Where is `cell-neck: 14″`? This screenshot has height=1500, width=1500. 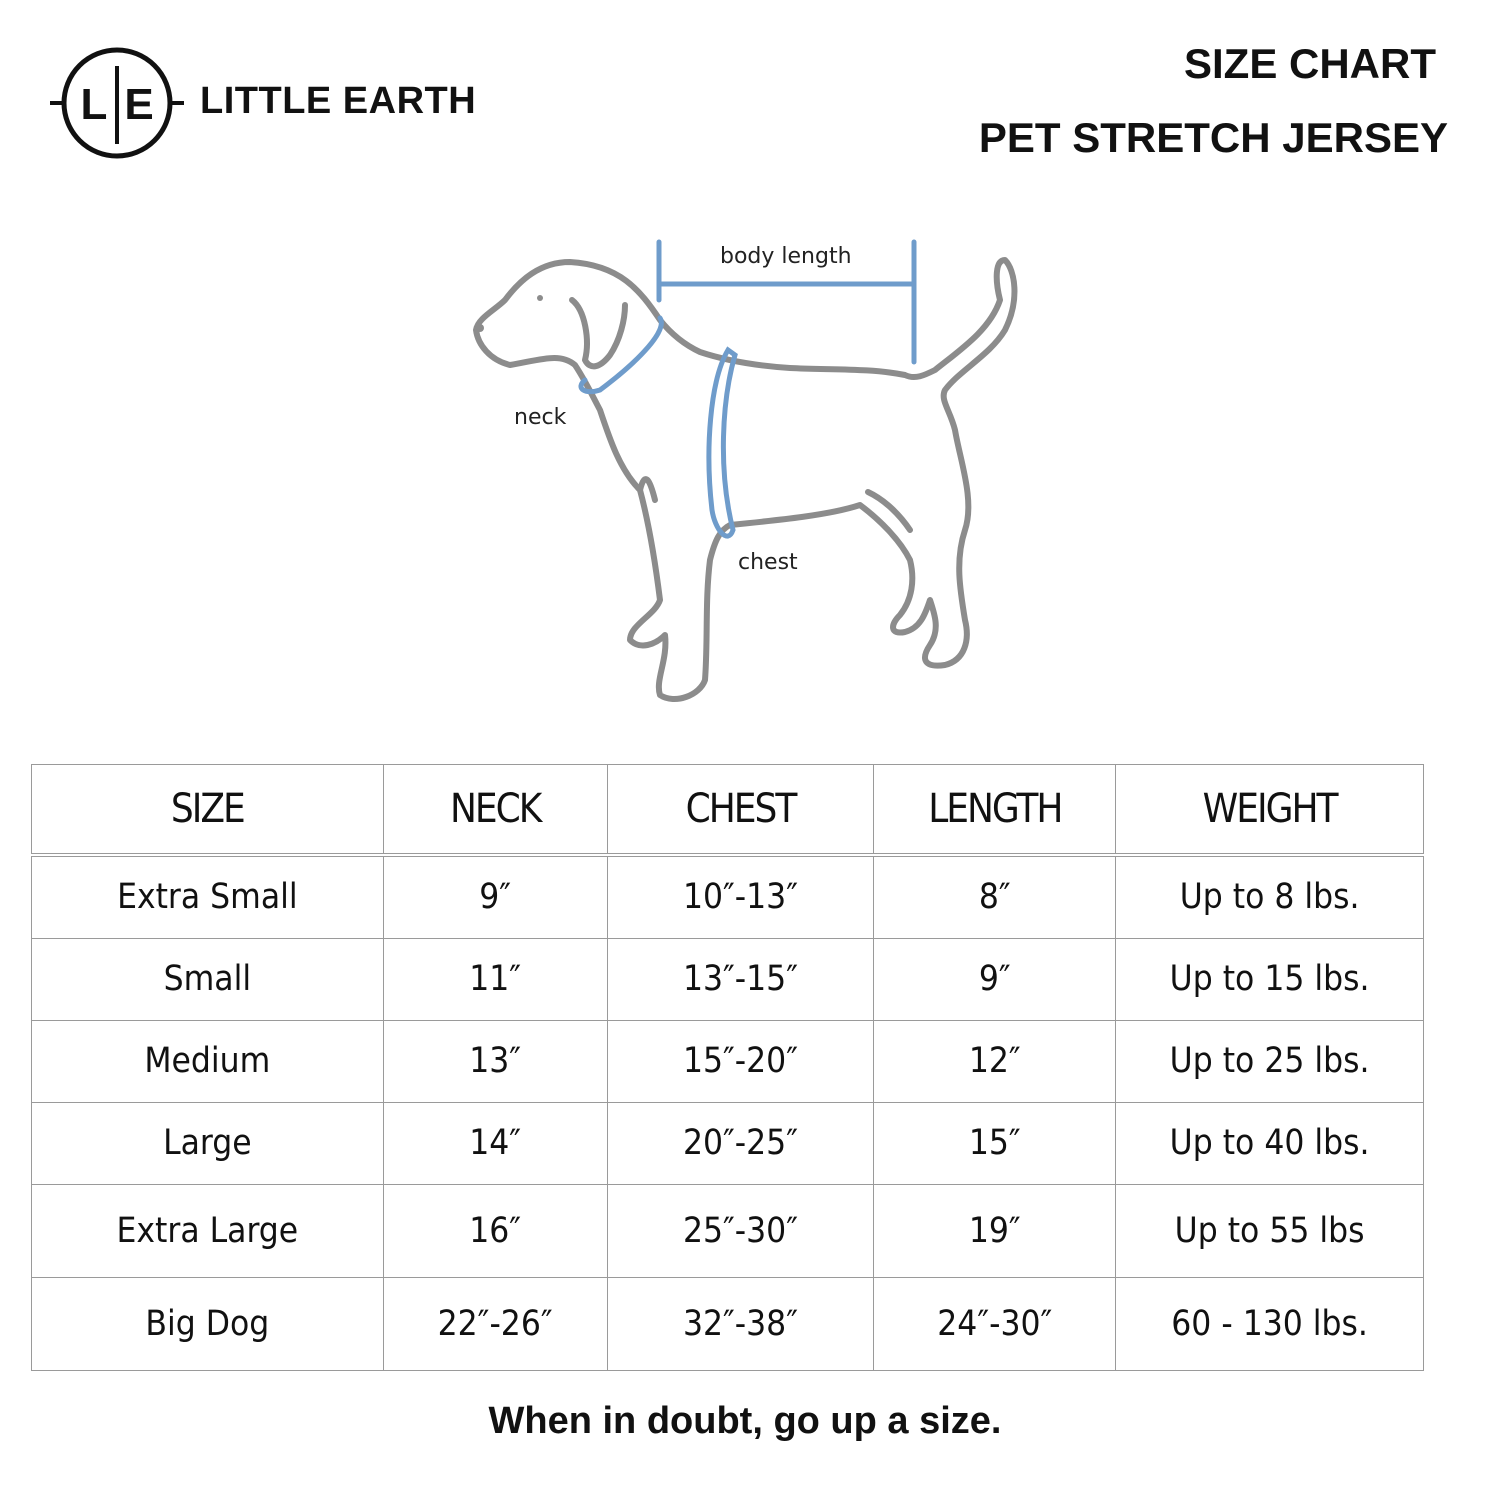 cell-neck: 14″ is located at coordinates (495, 1143).